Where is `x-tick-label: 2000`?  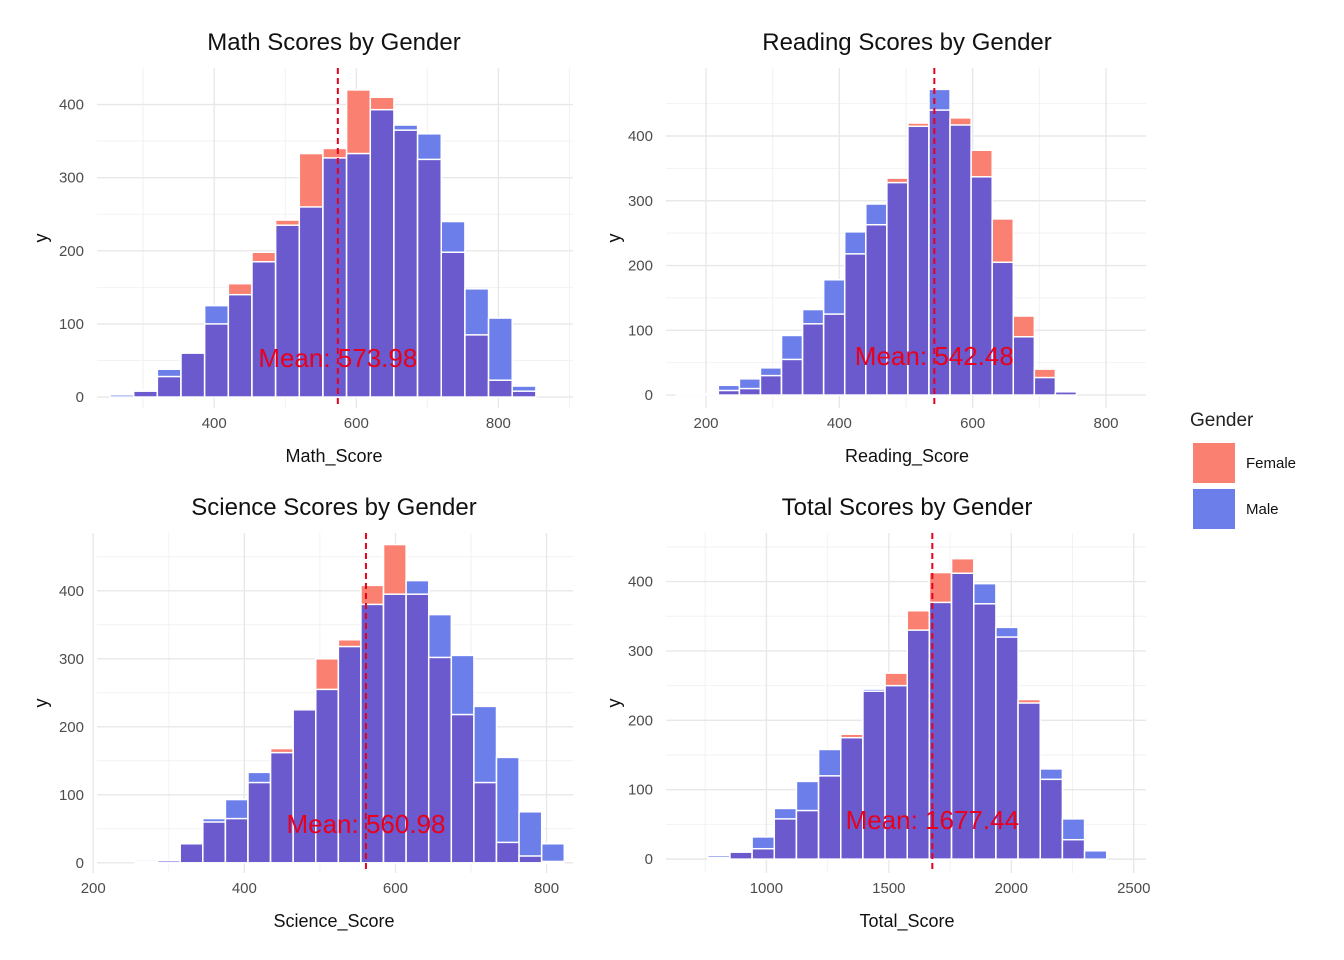 x-tick-label: 2000 is located at coordinates (1011, 888).